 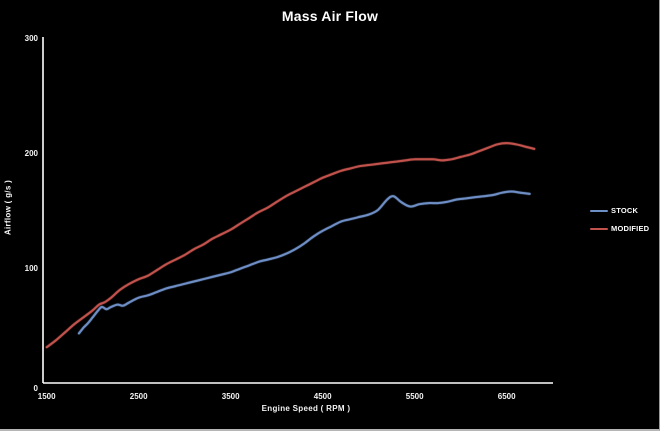 What do you see at coordinates (506, 396) in the screenshot?
I see `x-tick-label: 6500` at bounding box center [506, 396].